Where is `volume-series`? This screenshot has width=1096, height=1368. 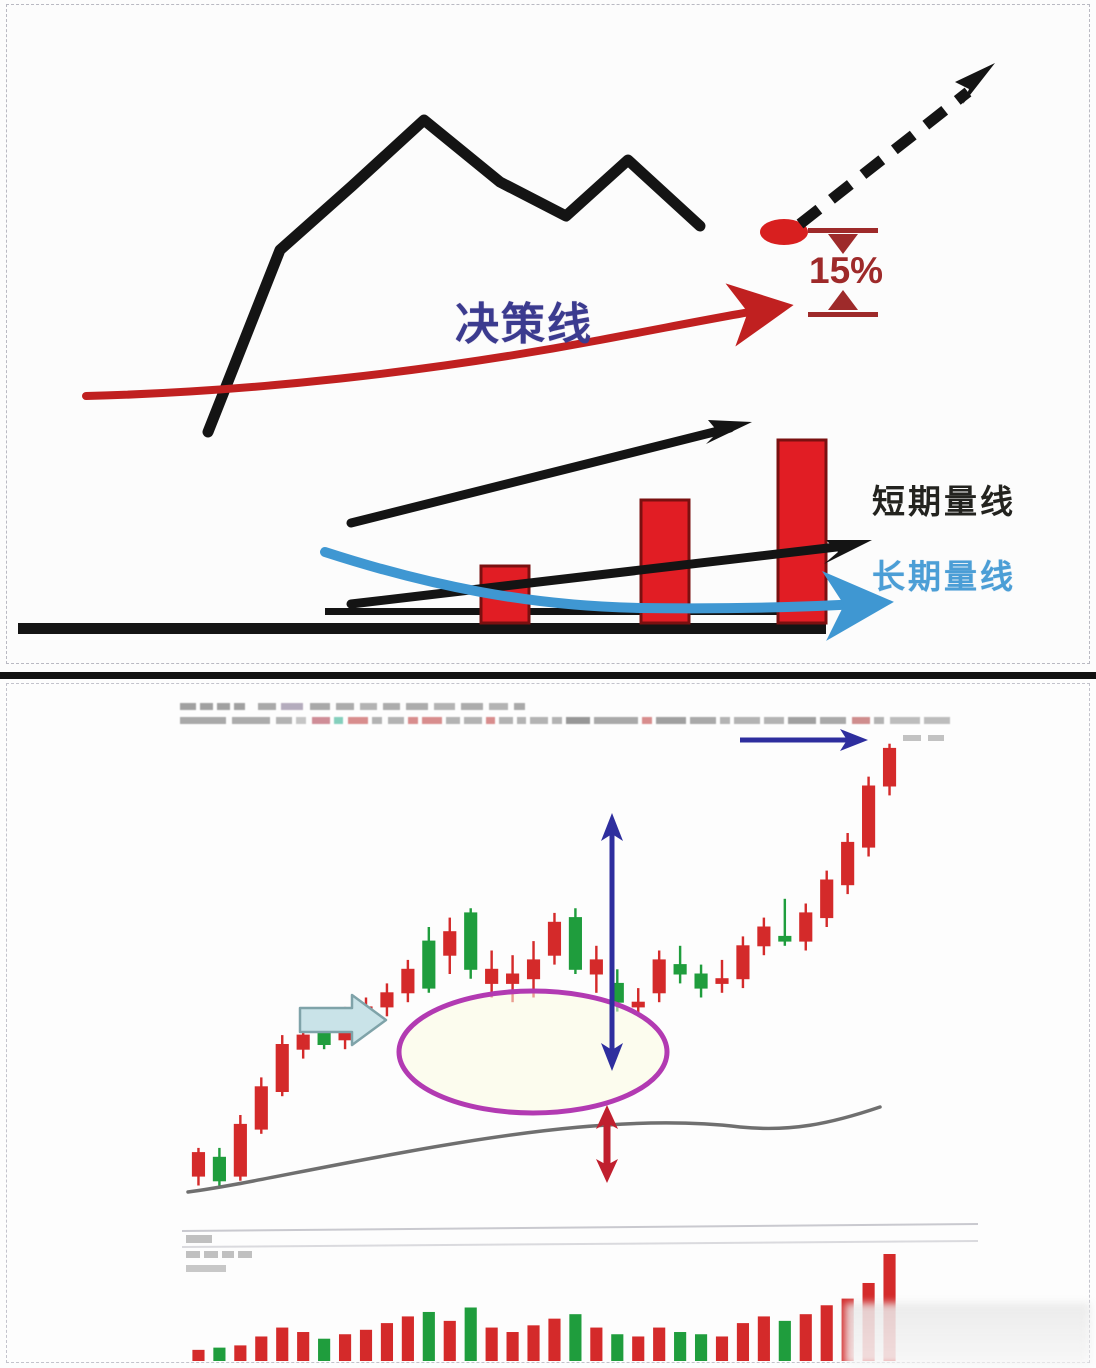 volume-series is located at coordinates (544, 1307).